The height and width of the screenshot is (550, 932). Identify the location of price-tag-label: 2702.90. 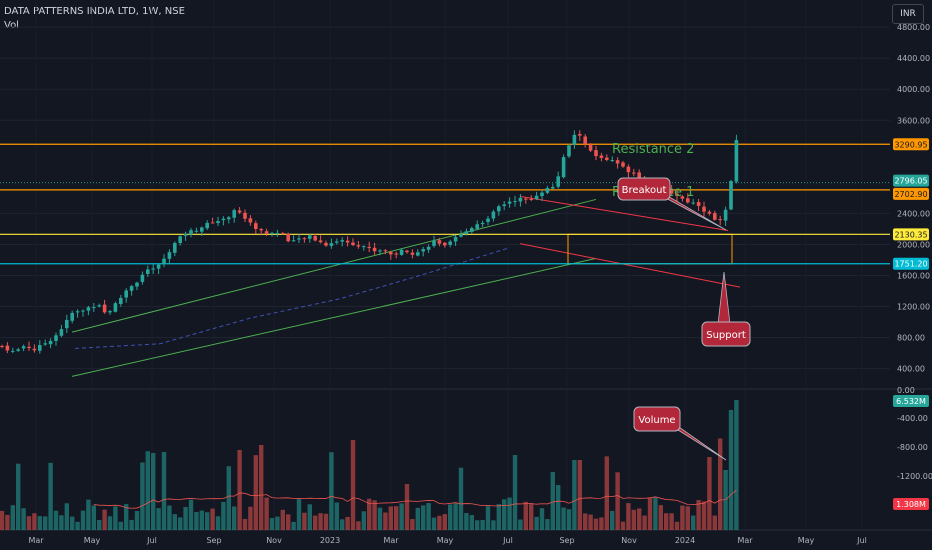
(910, 194).